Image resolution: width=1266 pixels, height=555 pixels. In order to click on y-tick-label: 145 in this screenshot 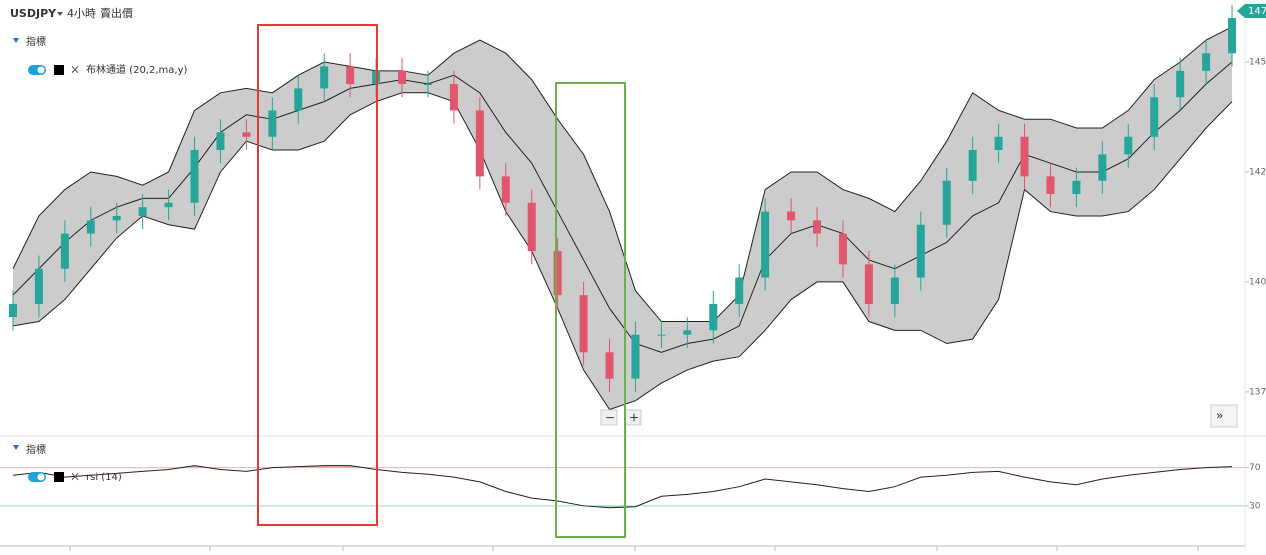, I will do `click(1257, 63)`.